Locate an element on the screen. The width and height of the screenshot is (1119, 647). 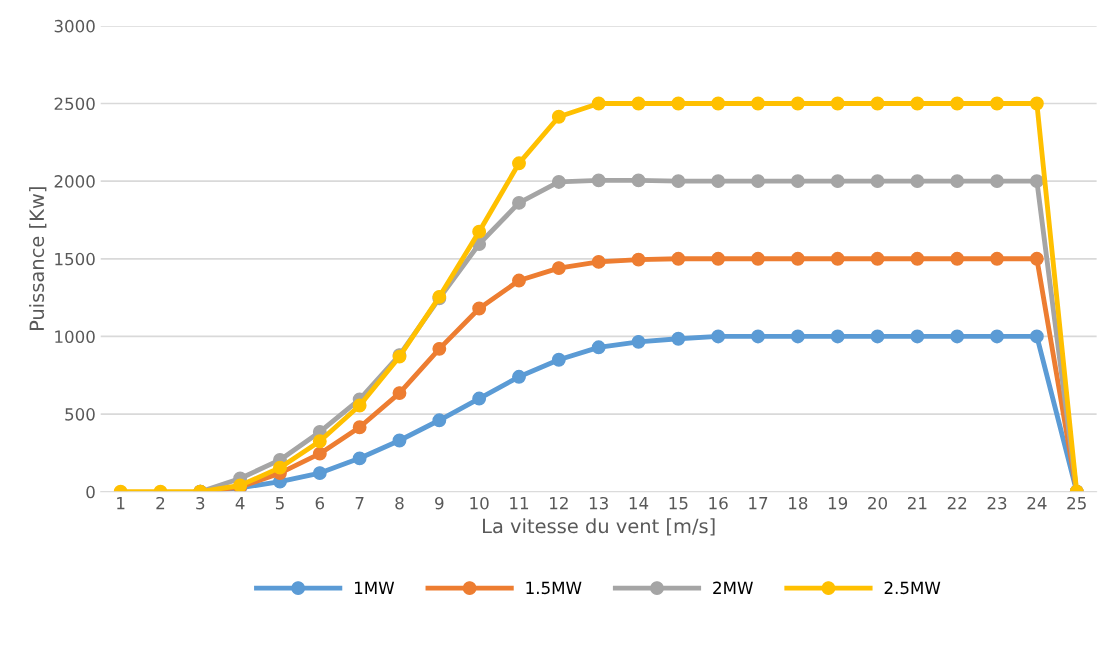
legend-label: 1.5MW is located at coordinates (554, 588).